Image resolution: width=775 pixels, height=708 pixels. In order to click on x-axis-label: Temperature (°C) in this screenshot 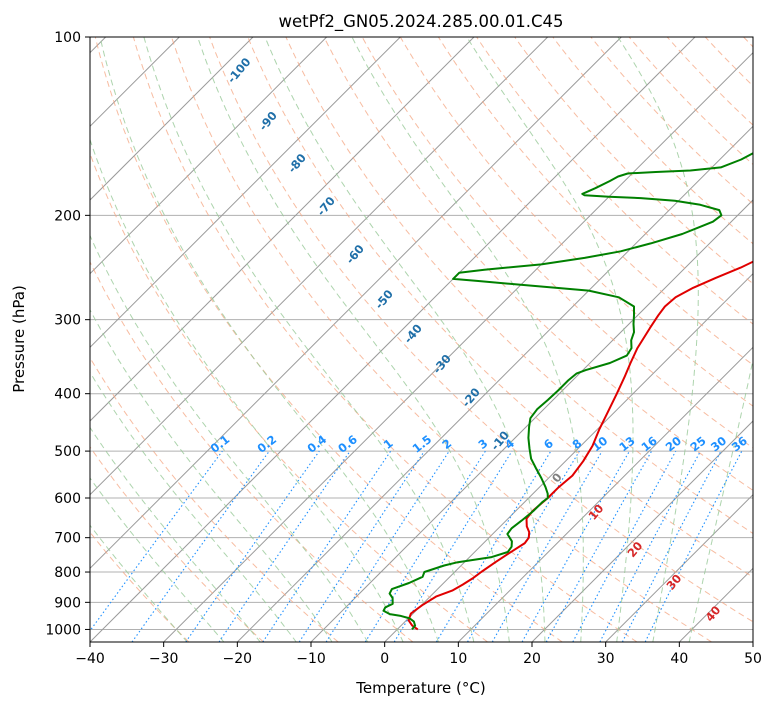, I will do `click(420, 688)`.